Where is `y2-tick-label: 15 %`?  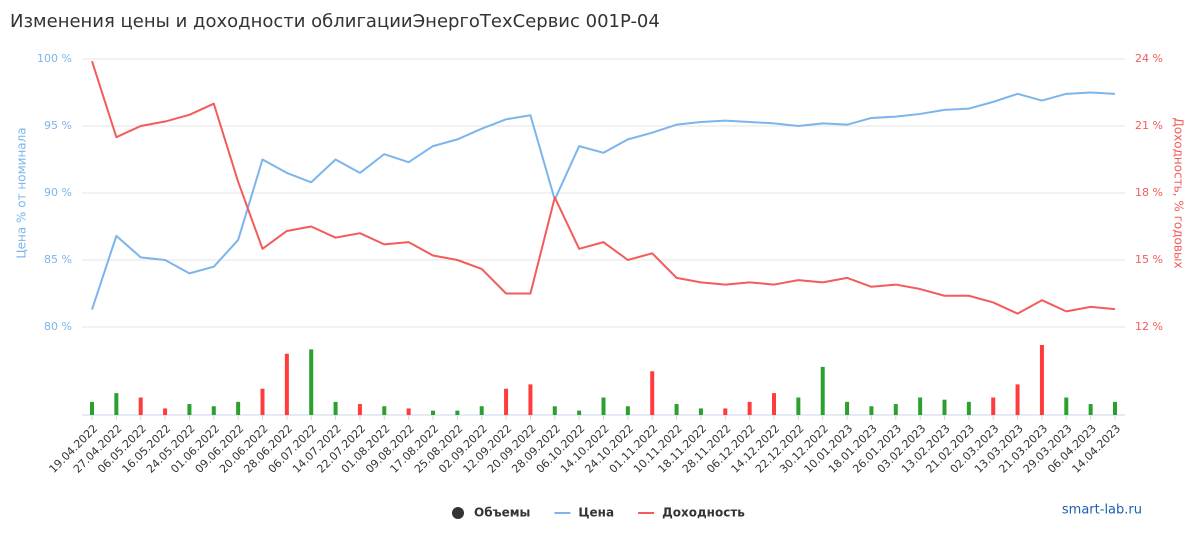
y2-tick-label: 15 % is located at coordinates (1149, 259).